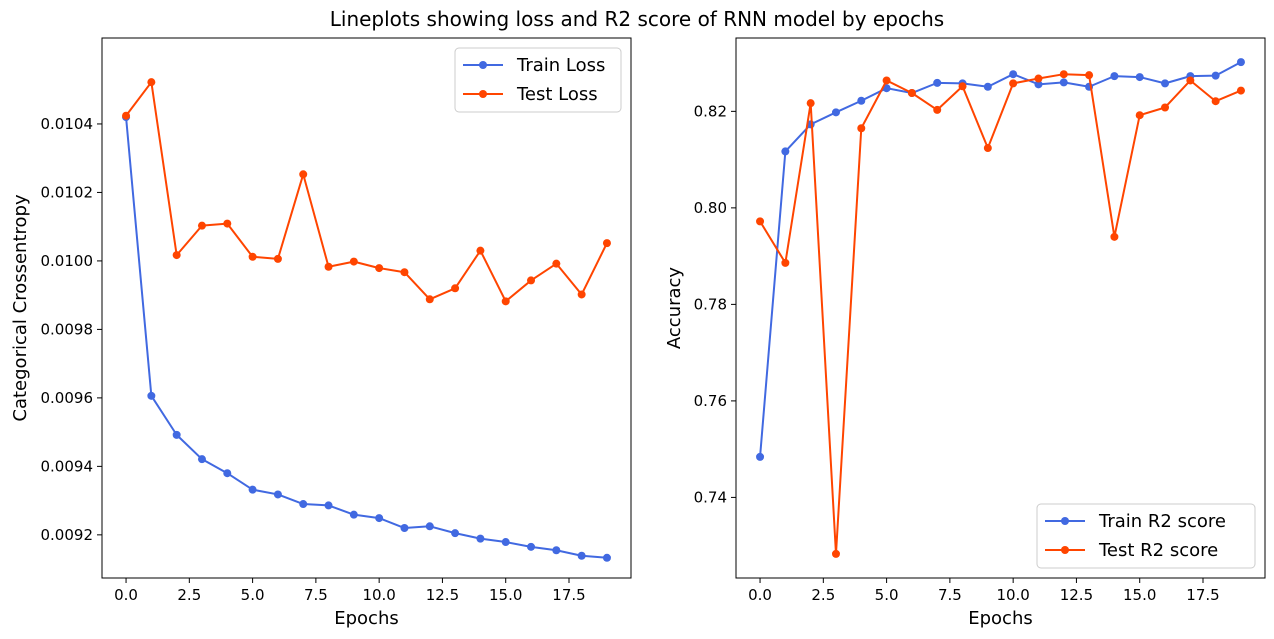 This screenshot has width=1274, height=639. I want to click on series-line-test, so click(366, 192).